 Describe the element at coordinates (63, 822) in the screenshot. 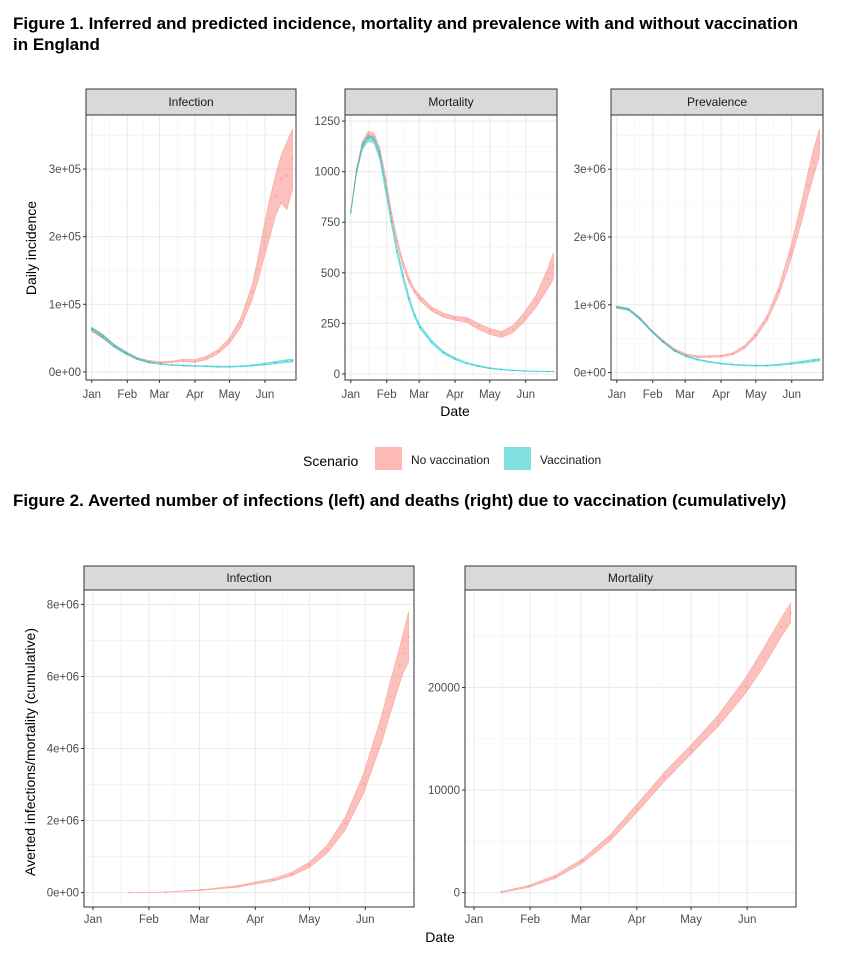

I see `y-tick-label: 2e+06` at that location.